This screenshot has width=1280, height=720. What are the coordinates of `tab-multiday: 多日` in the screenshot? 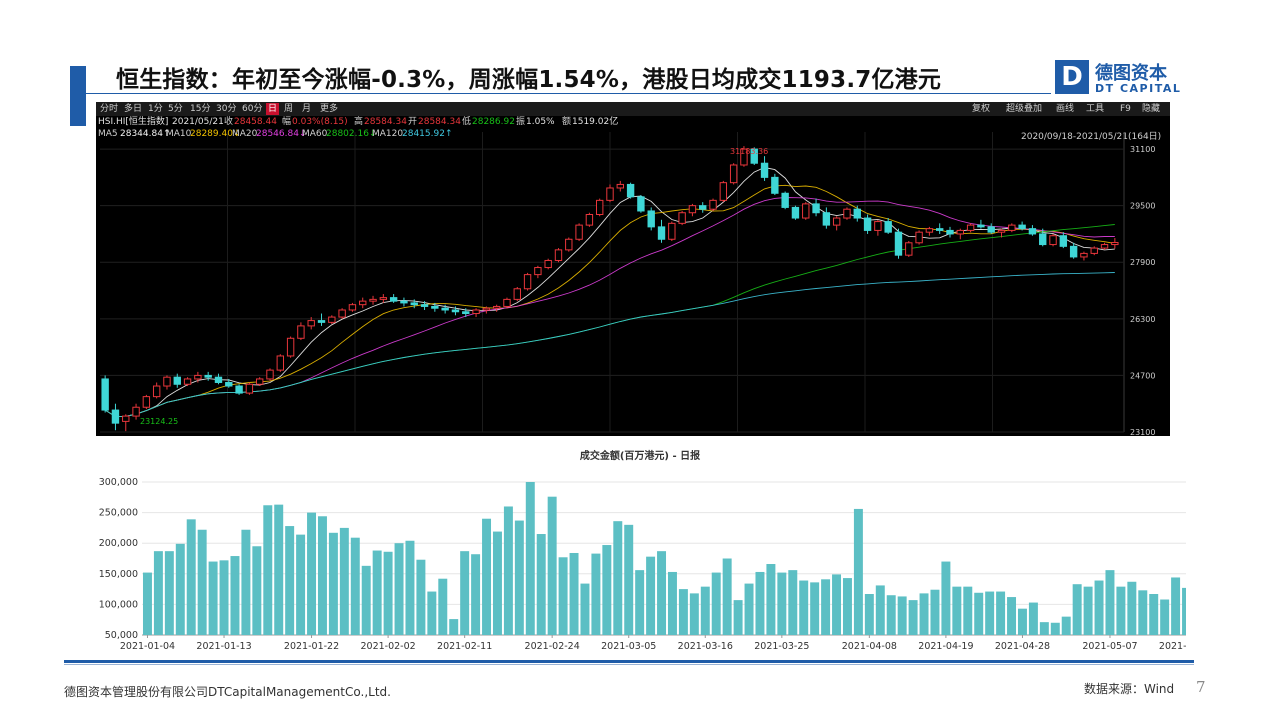 It's located at (133, 109).